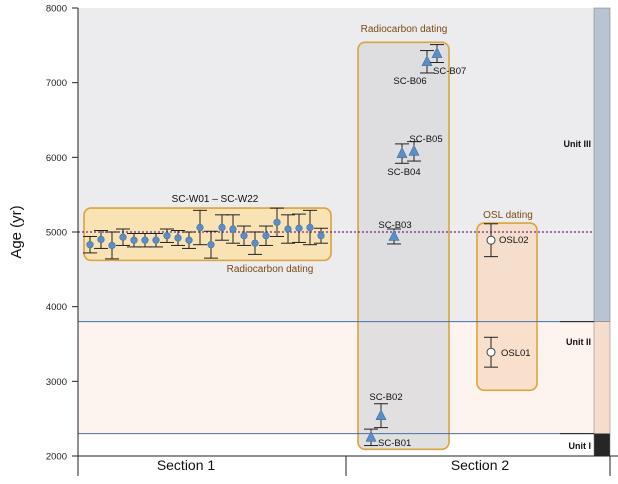 The width and height of the screenshot is (618, 484). What do you see at coordinates (186, 465) in the screenshot?
I see `section-label-1: Section 1` at bounding box center [186, 465].